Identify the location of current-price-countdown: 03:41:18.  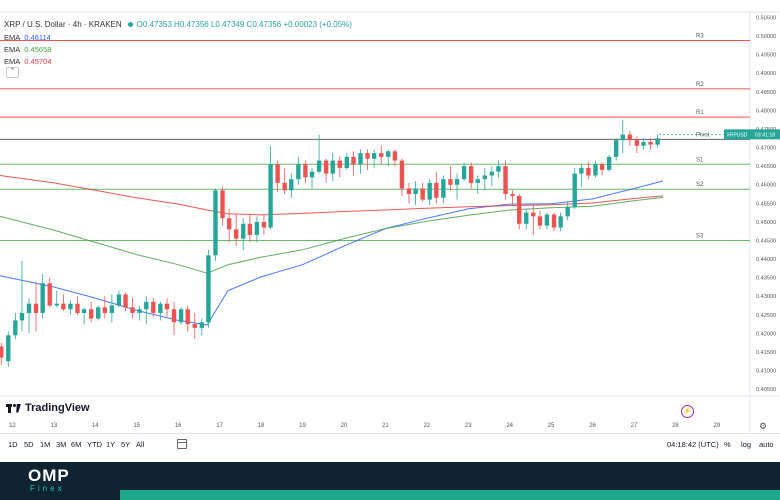
(765, 135).